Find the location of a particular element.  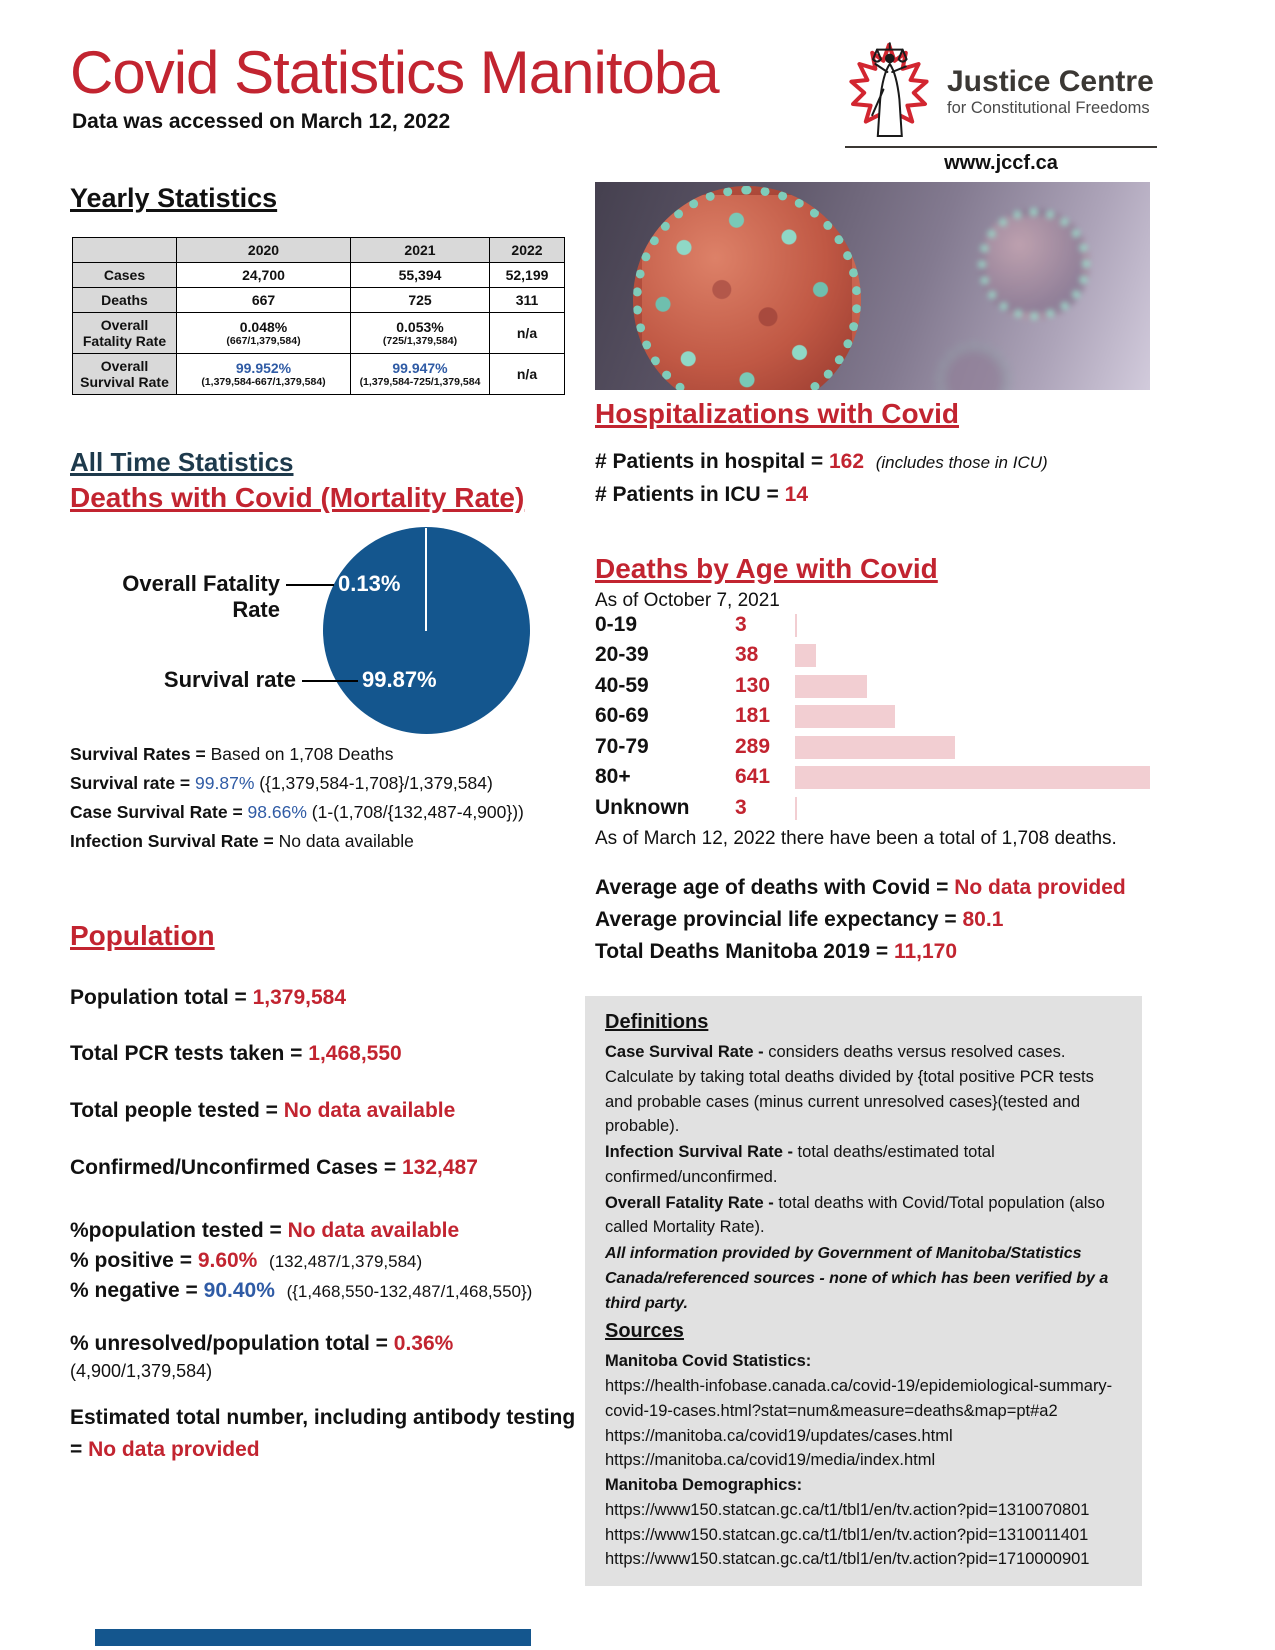

virus-particle-tiny is located at coordinates (974, 367).